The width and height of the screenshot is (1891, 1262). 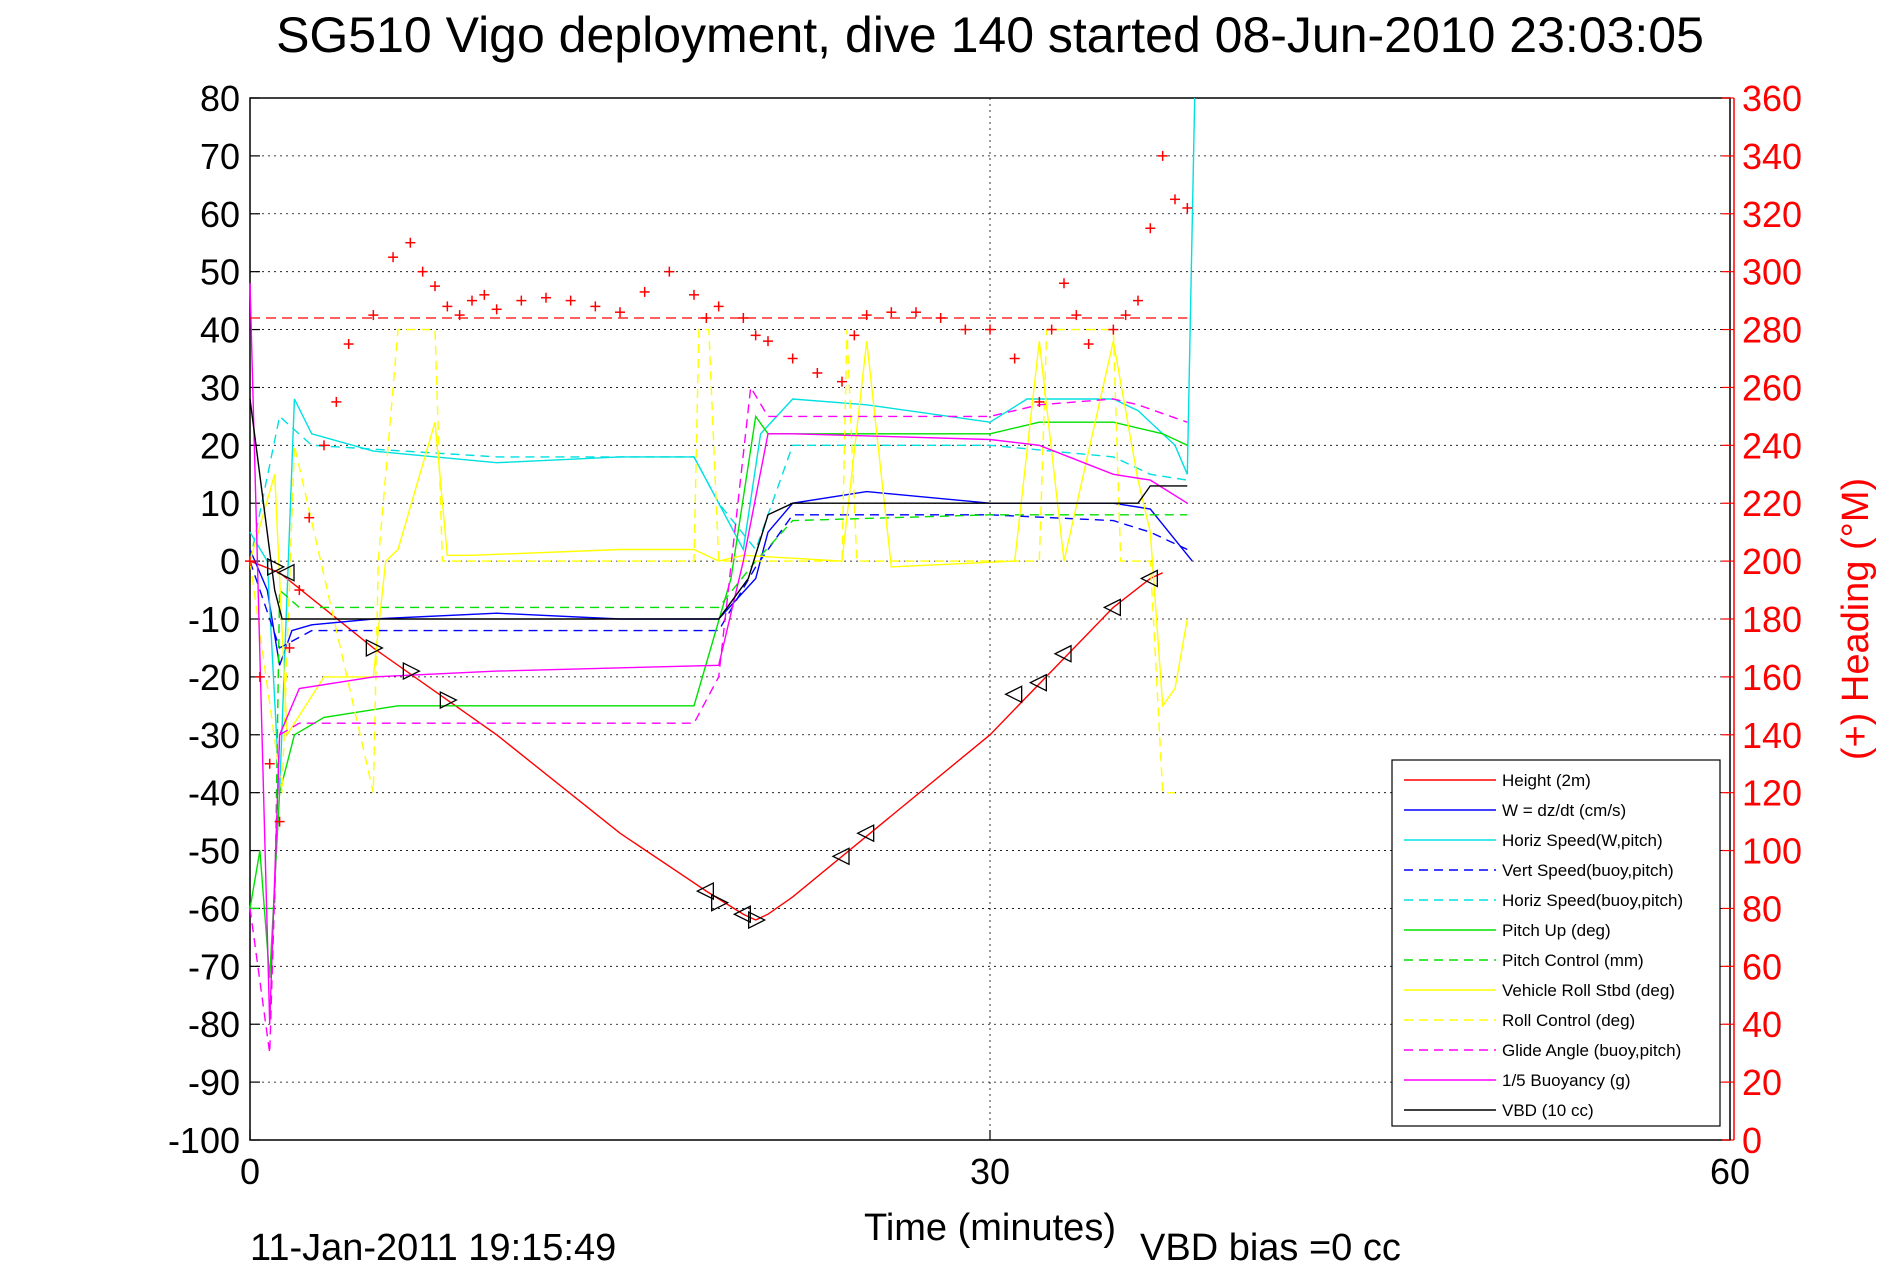 I want to click on legend-label: Vert Speed(buoy,pitch), so click(x=1588, y=870).